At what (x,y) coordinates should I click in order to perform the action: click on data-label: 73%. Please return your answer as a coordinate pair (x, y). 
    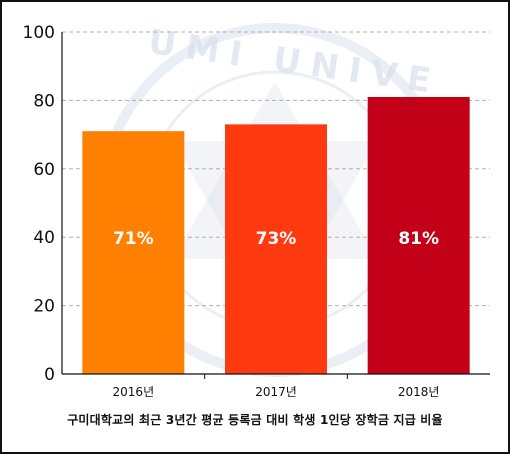
    Looking at the image, I should click on (276, 239).